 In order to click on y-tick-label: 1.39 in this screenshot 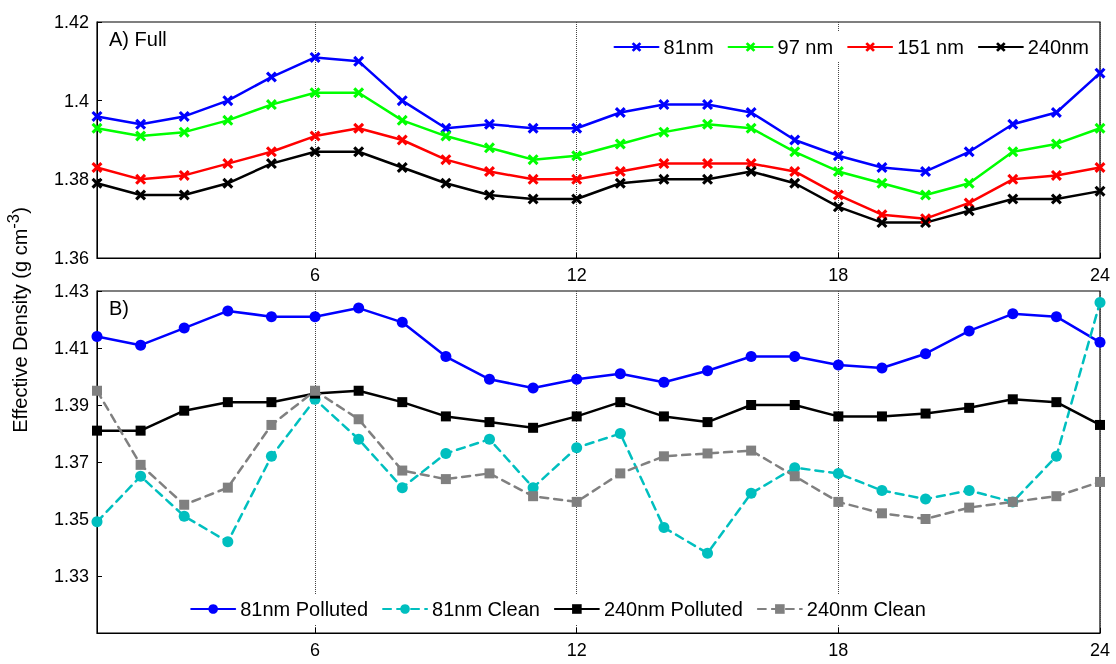, I will do `click(71, 405)`.